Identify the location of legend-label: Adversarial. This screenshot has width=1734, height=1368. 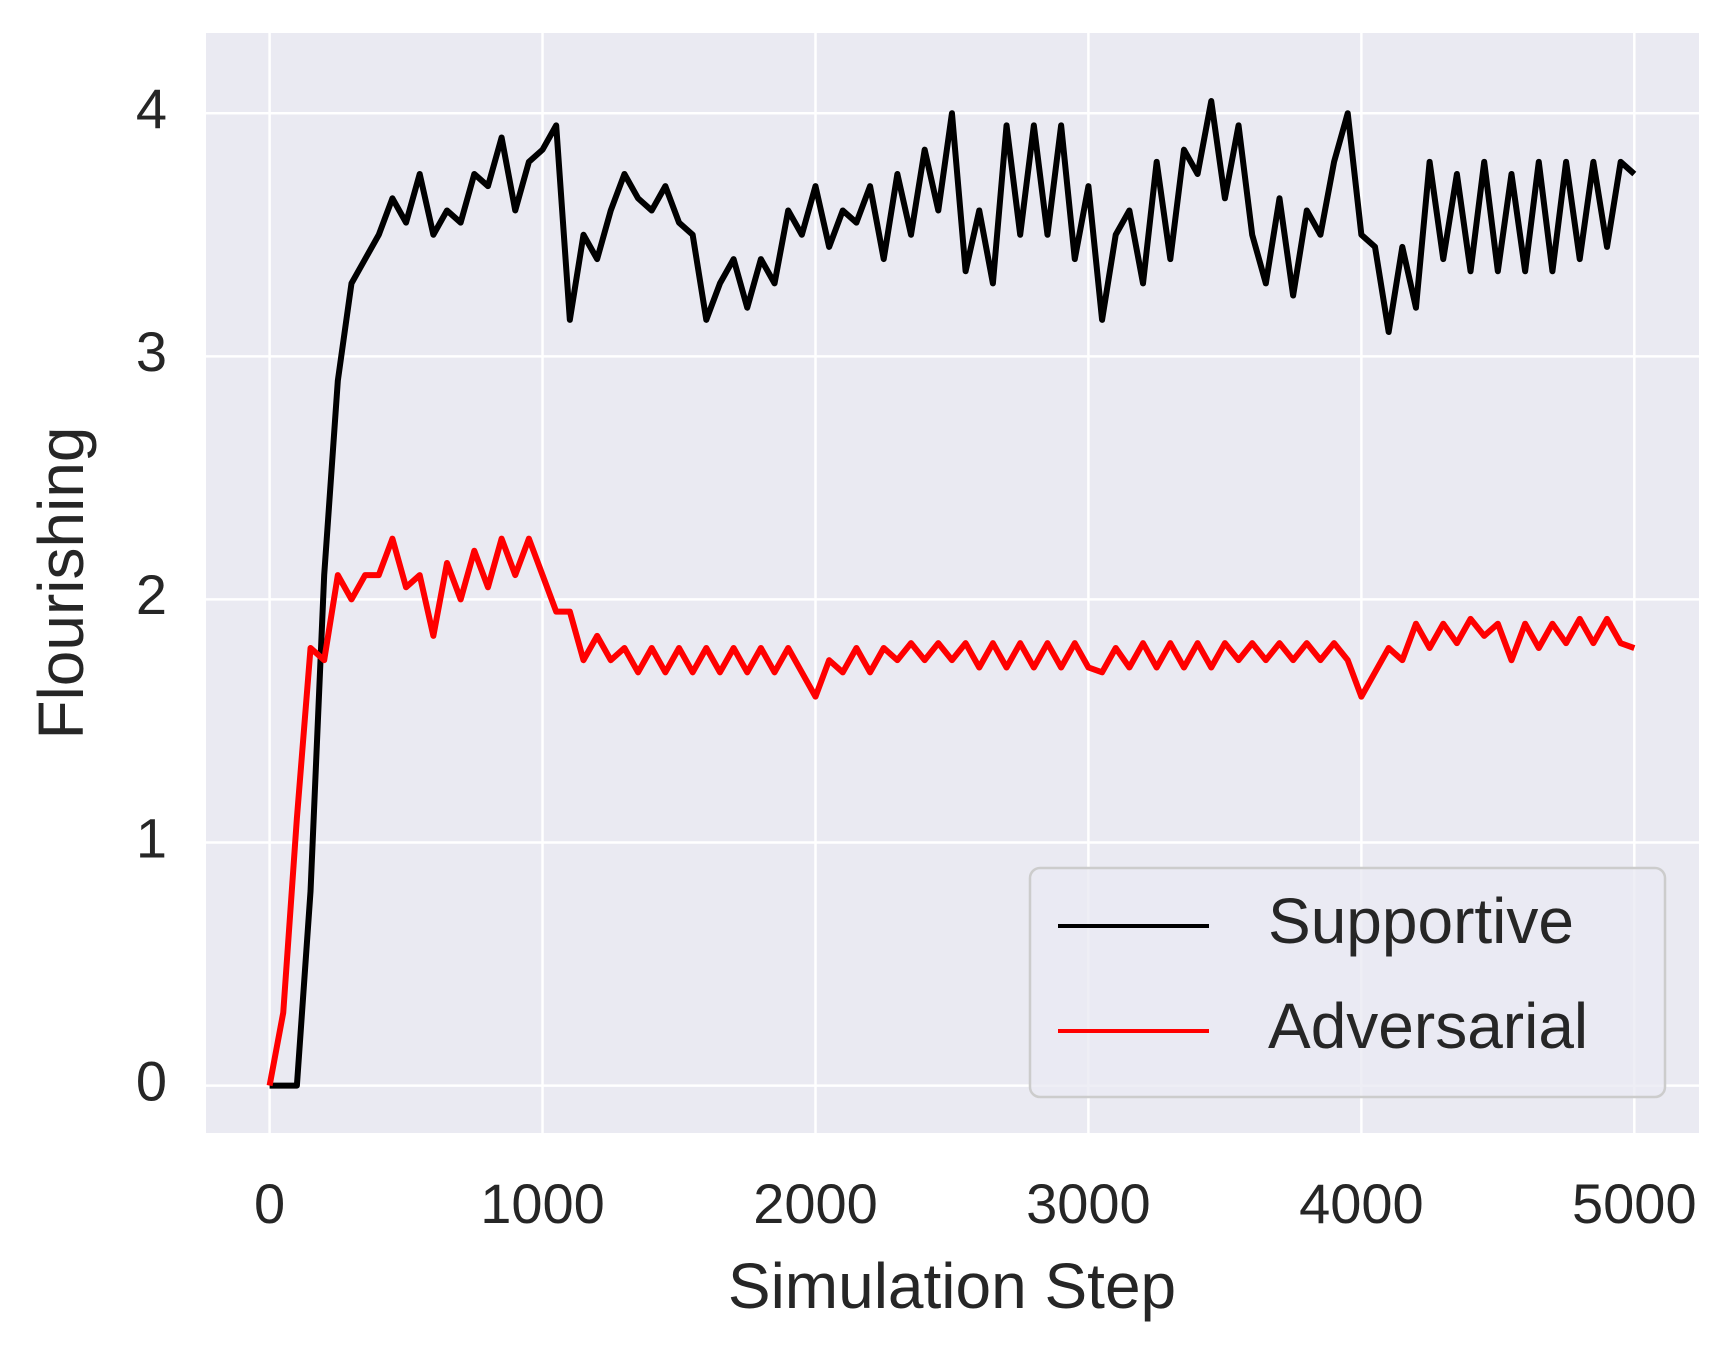
(1428, 1026).